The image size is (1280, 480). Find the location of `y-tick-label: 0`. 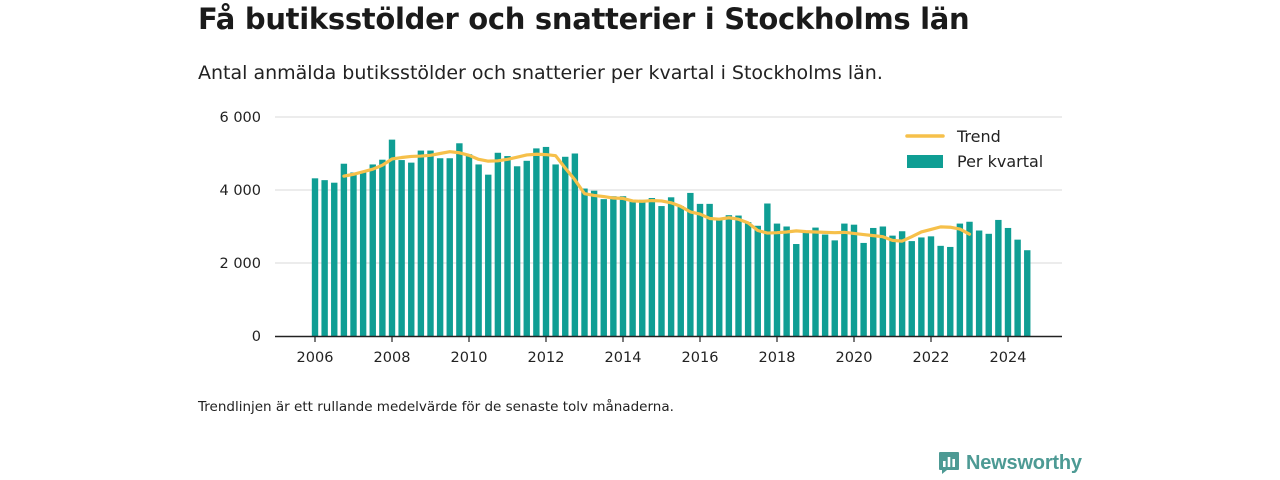

y-tick-label: 0 is located at coordinates (256, 337).